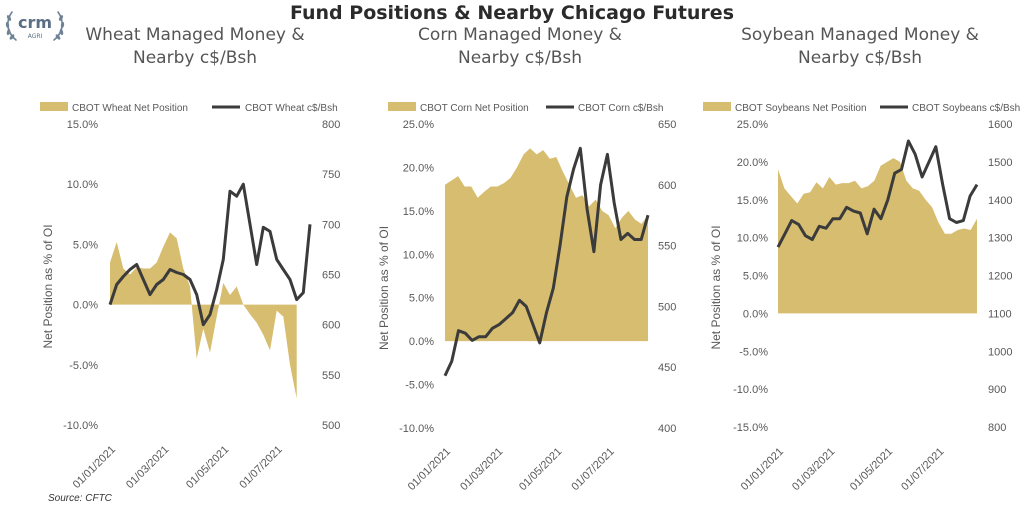 This screenshot has height=510, width=1024. Describe the element at coordinates (1000, 125) in the screenshot. I see `soybean-right-tick: 1600` at that location.